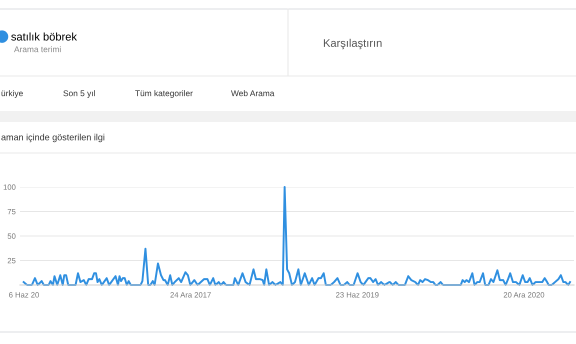 The height and width of the screenshot is (344, 576). I want to click on text: Arama terimi, so click(37, 49).